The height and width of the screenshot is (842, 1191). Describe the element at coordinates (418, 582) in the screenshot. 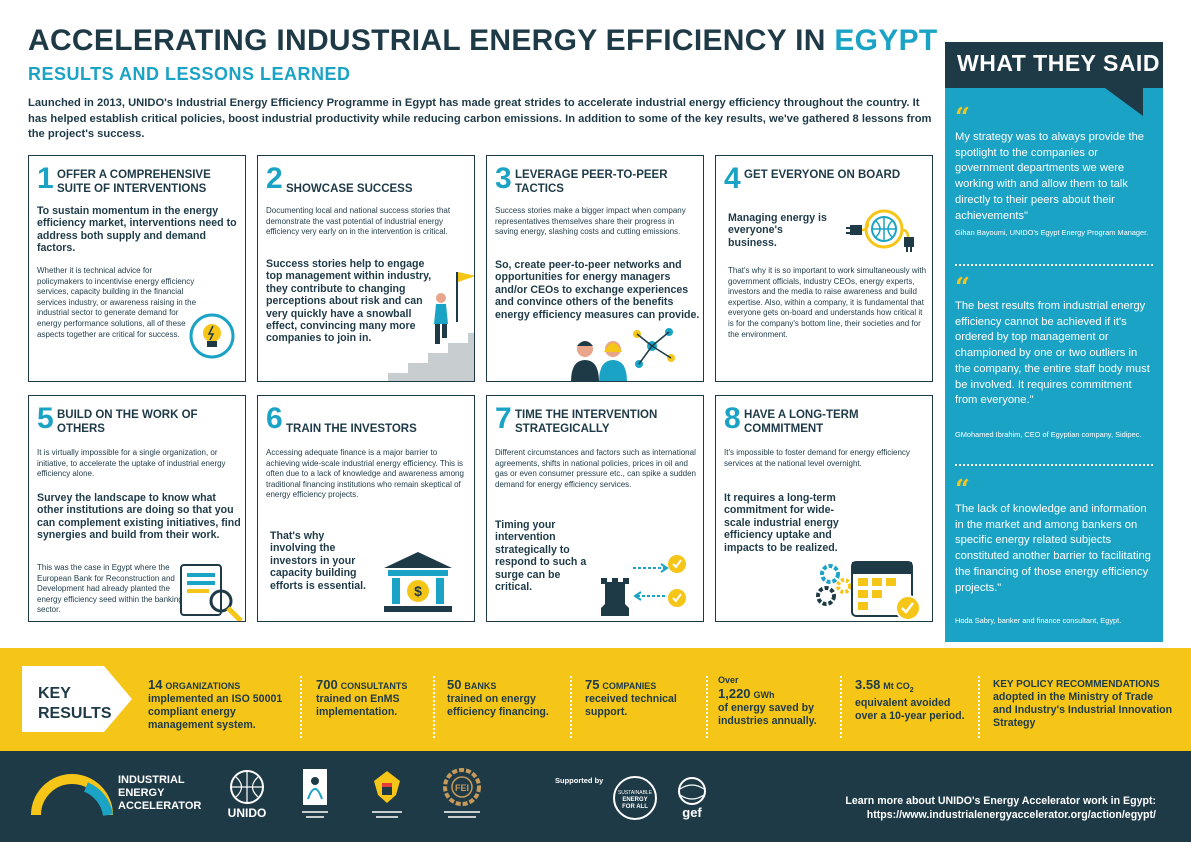

I see `bank-dollar-icon: $` at that location.